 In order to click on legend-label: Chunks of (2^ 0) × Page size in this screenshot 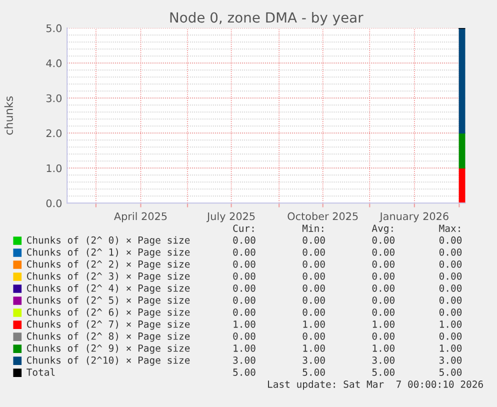, I will do `click(108, 241)`.